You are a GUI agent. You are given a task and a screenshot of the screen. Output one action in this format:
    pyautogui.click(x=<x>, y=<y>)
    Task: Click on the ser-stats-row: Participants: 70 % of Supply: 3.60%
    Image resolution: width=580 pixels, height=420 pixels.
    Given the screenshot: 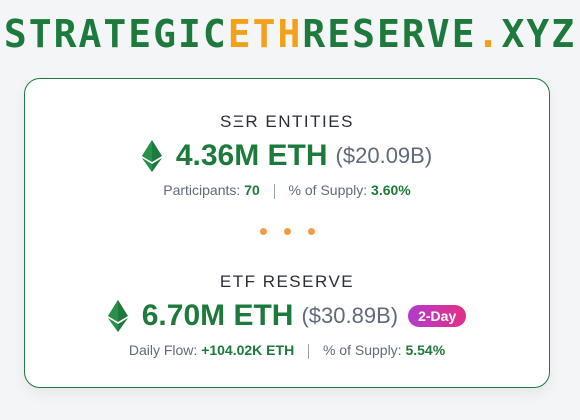 What is the action you would take?
    pyautogui.click(x=287, y=190)
    